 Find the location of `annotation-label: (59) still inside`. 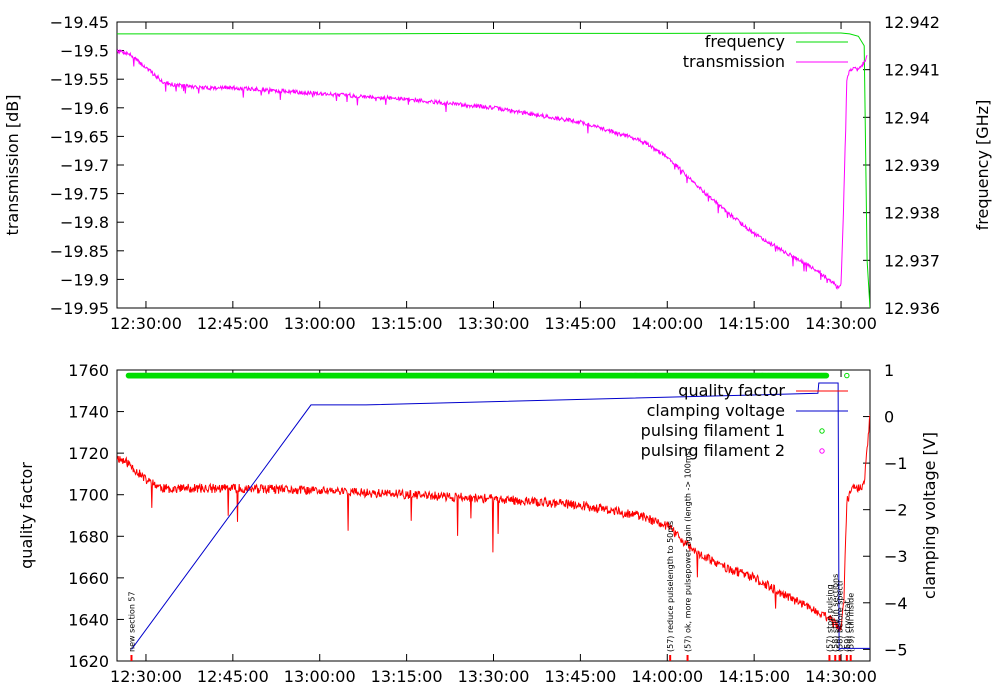

annotation-label: (59) still inside is located at coordinates (851, 622).